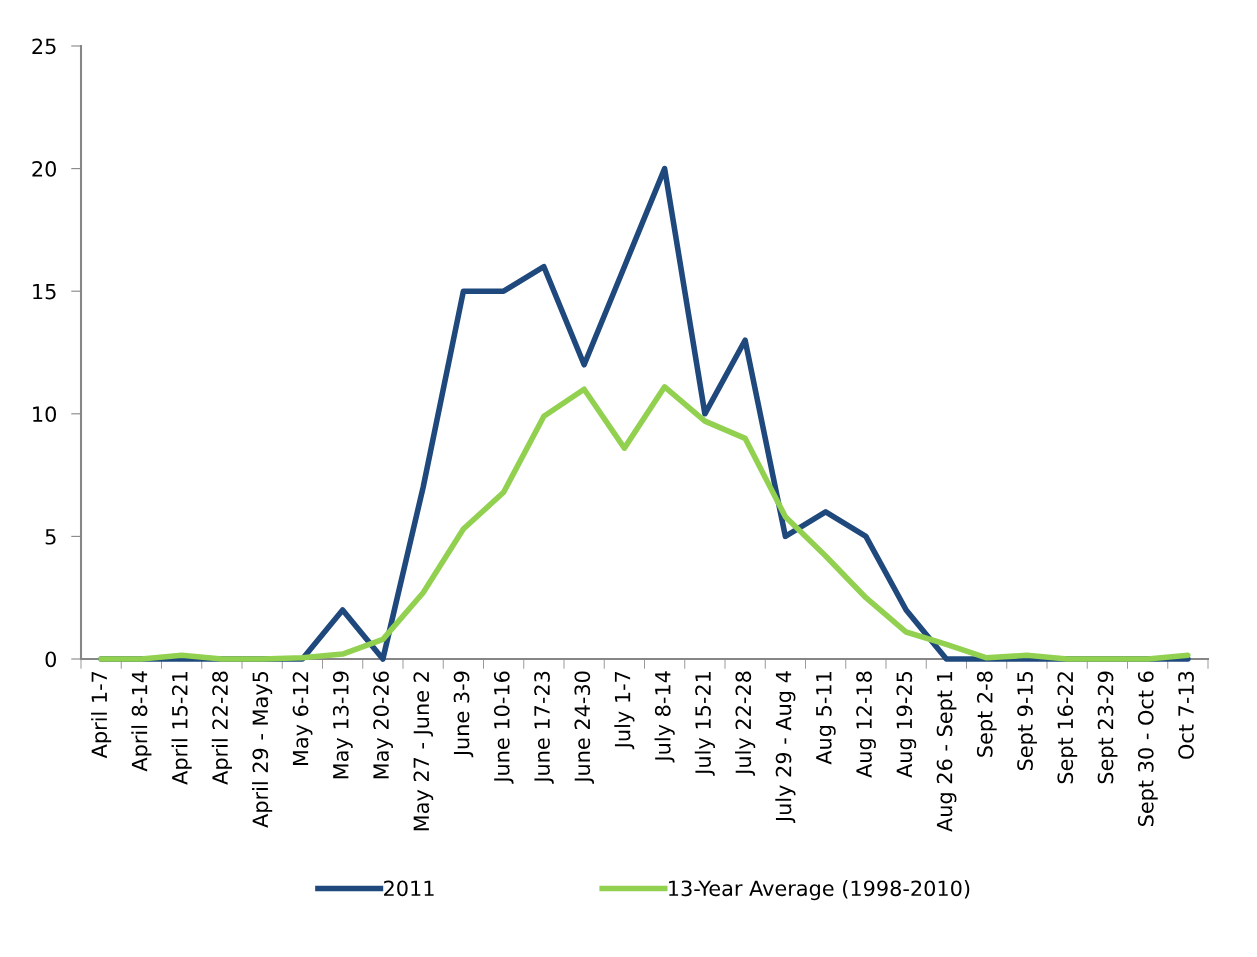  Describe the element at coordinates (584, 727) in the screenshot. I see `x-tick-label: June 24-30` at that location.